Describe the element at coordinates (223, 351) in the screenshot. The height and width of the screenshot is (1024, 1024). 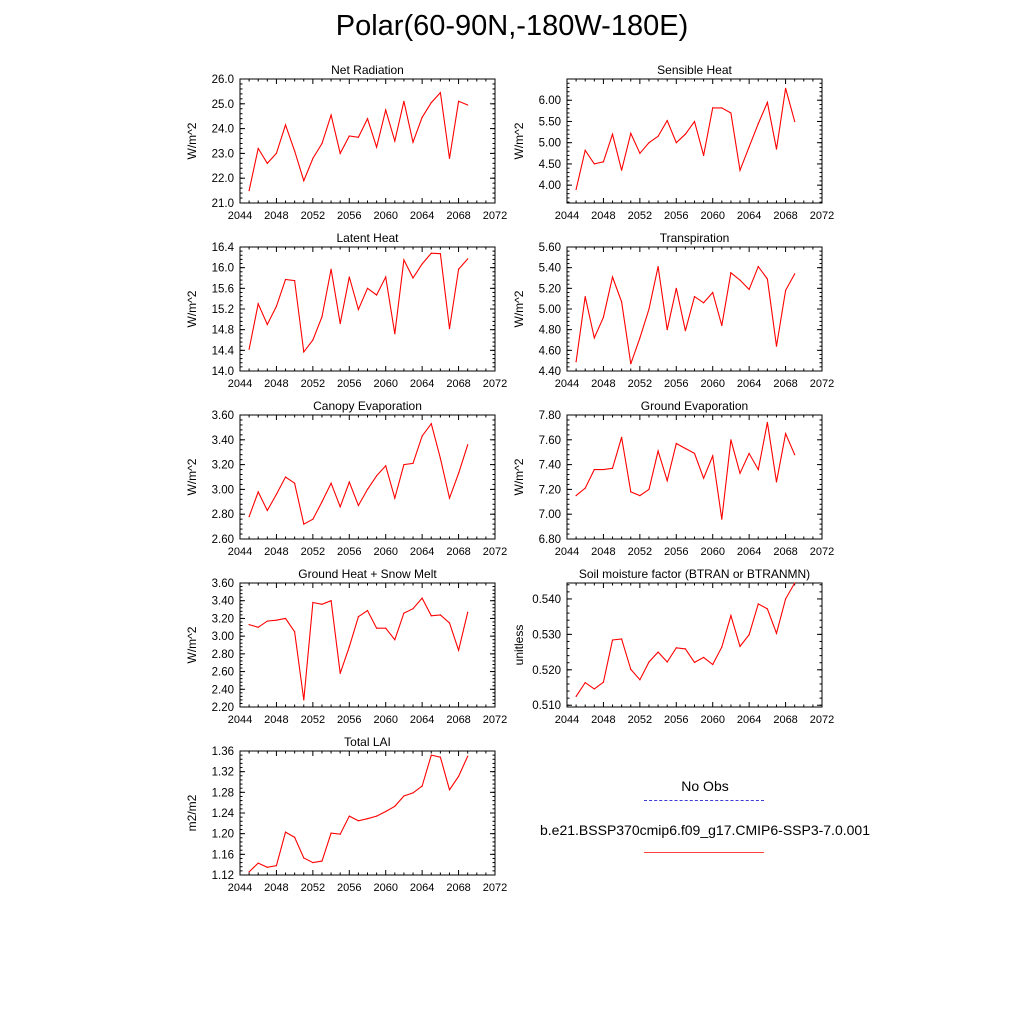
I see `y-tick-label: 14.4` at that location.